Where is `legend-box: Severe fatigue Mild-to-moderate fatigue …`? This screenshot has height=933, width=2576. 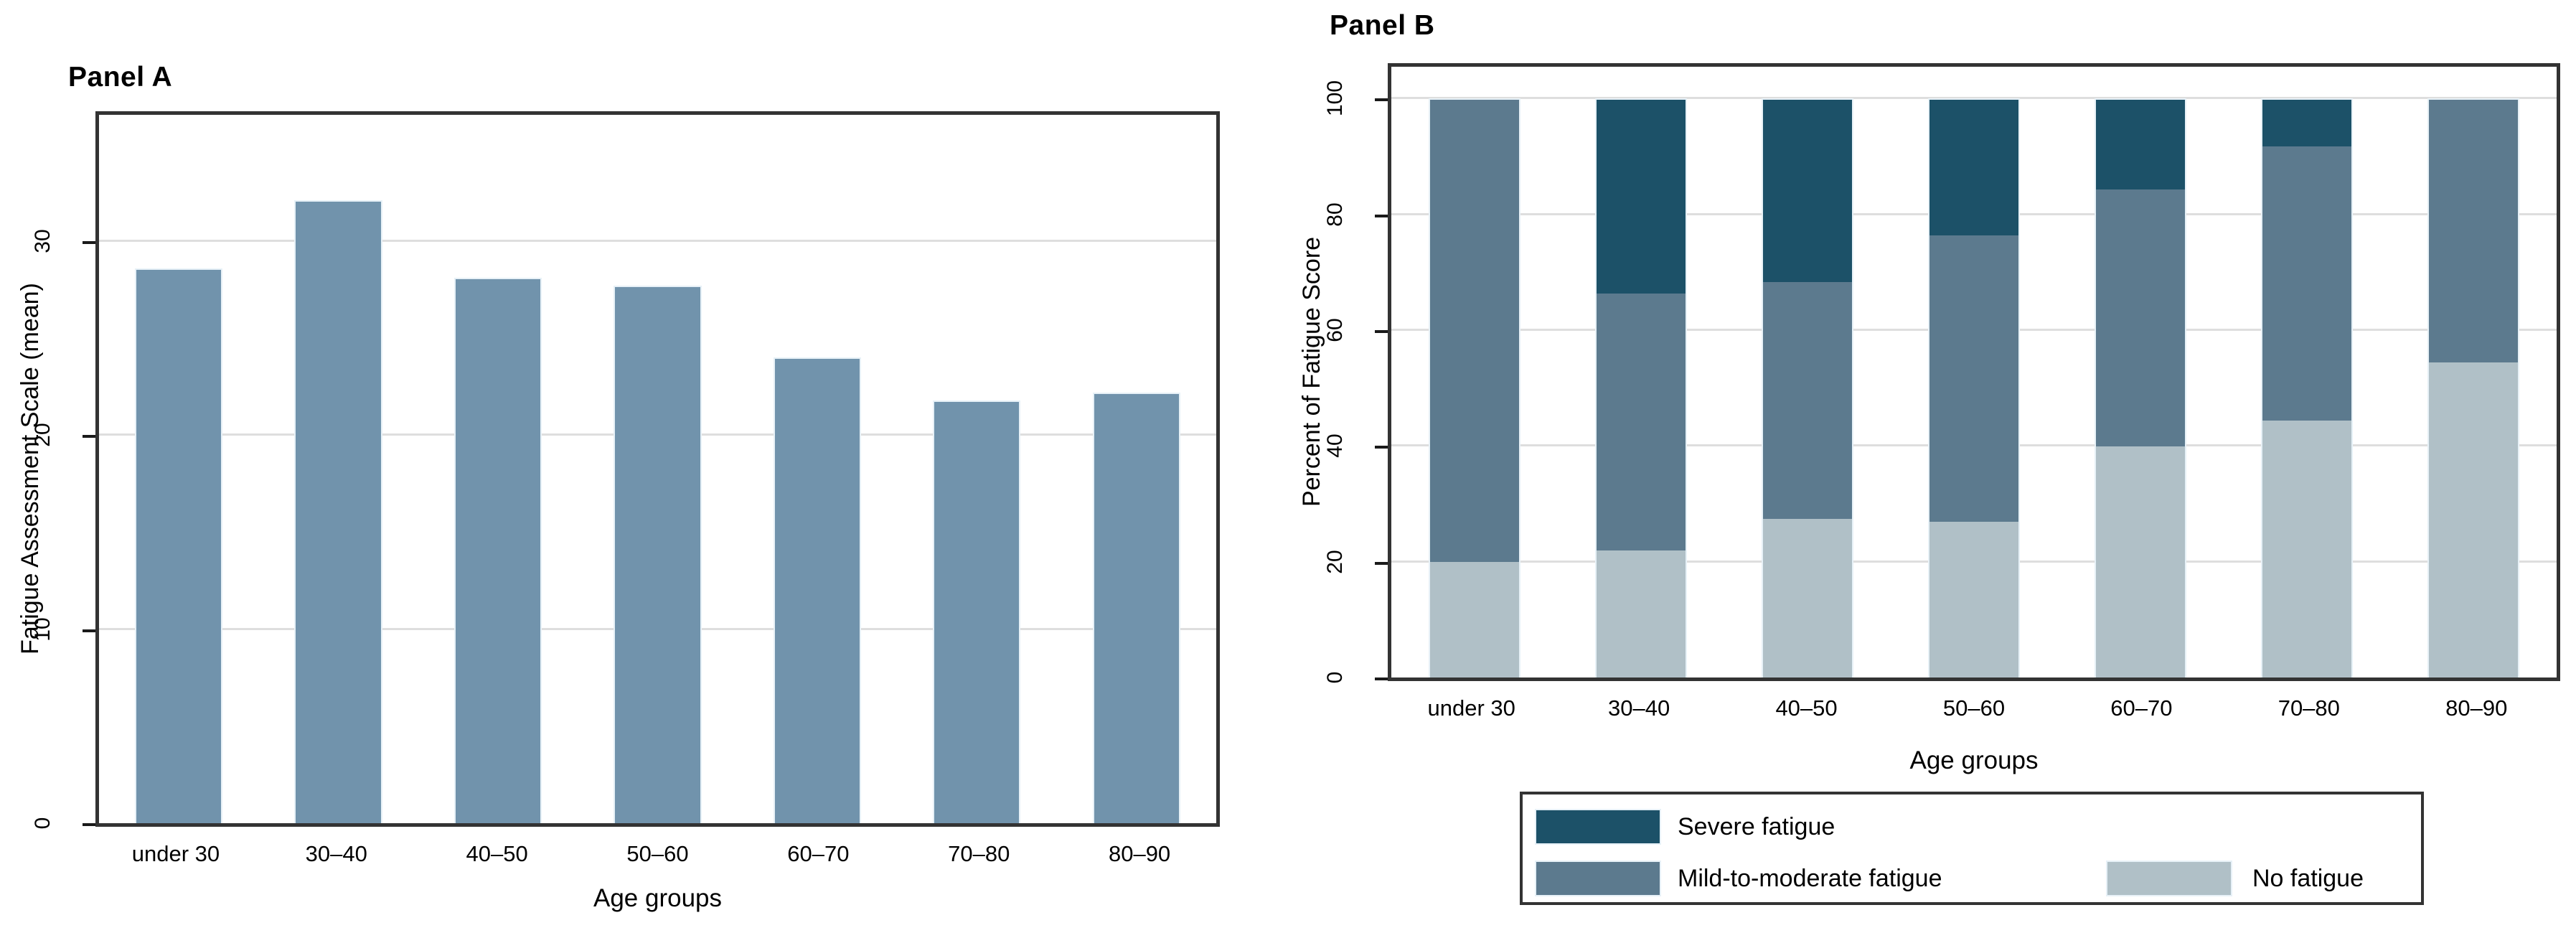
legend-box: Severe fatigue Mild-to-moderate fatigue … is located at coordinates (1972, 848).